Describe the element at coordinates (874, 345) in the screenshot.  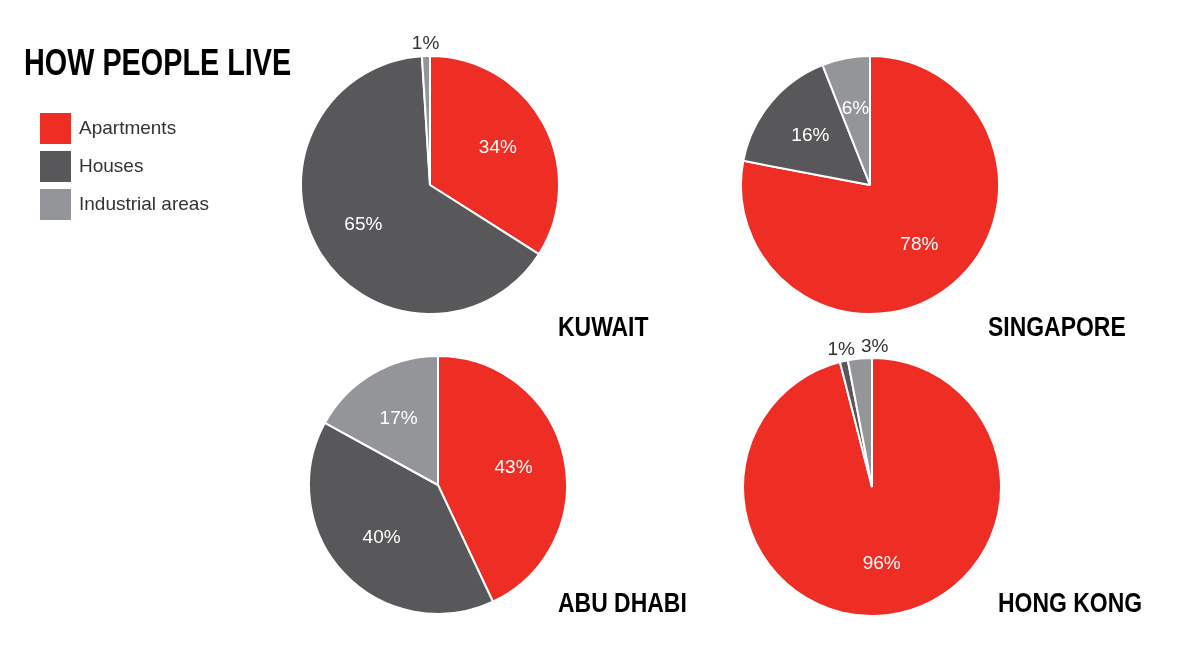
I see `data-label: 3%` at that location.